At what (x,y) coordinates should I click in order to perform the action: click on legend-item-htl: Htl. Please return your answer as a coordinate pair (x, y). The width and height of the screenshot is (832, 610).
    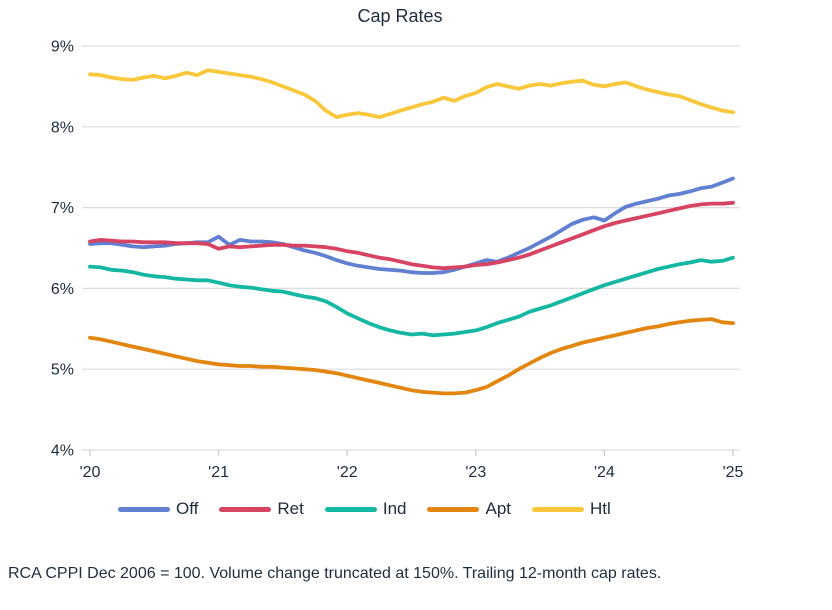
    Looking at the image, I should click on (571, 509).